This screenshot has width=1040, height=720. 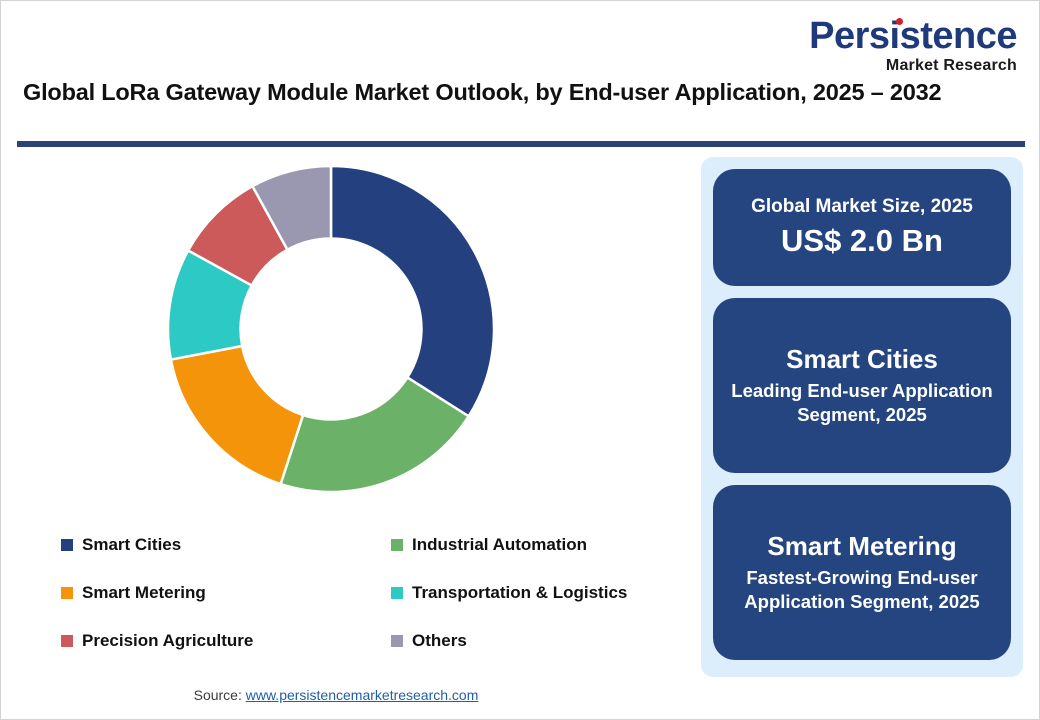 What do you see at coordinates (500, 544) in the screenshot?
I see `legend-item-label: Industrial Automation` at bounding box center [500, 544].